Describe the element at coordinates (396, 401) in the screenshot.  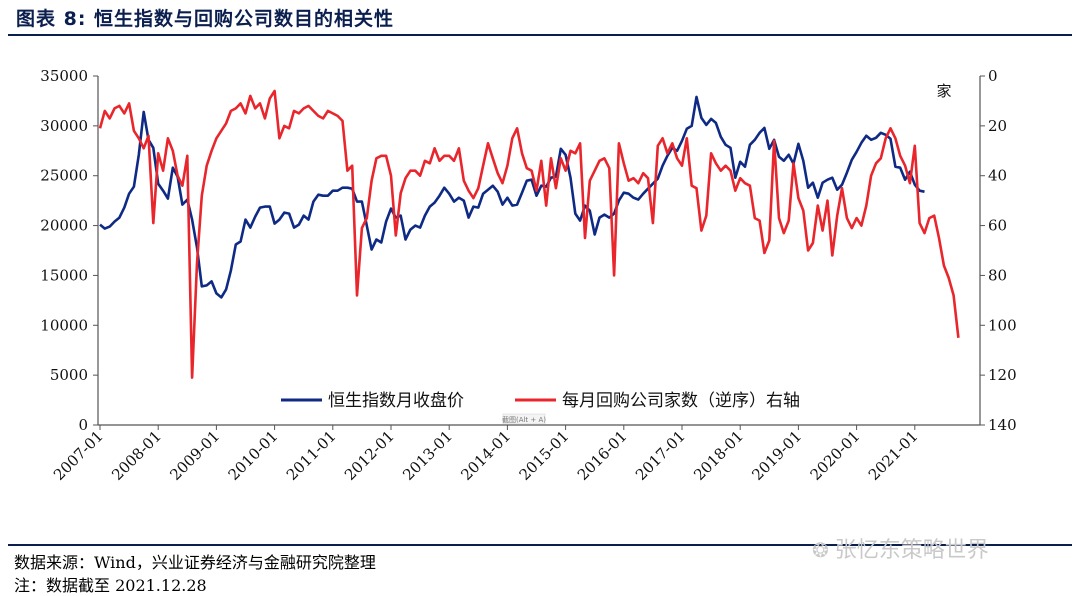
I see `legend-label-hsi: 恒生指数月收盘价` at that location.